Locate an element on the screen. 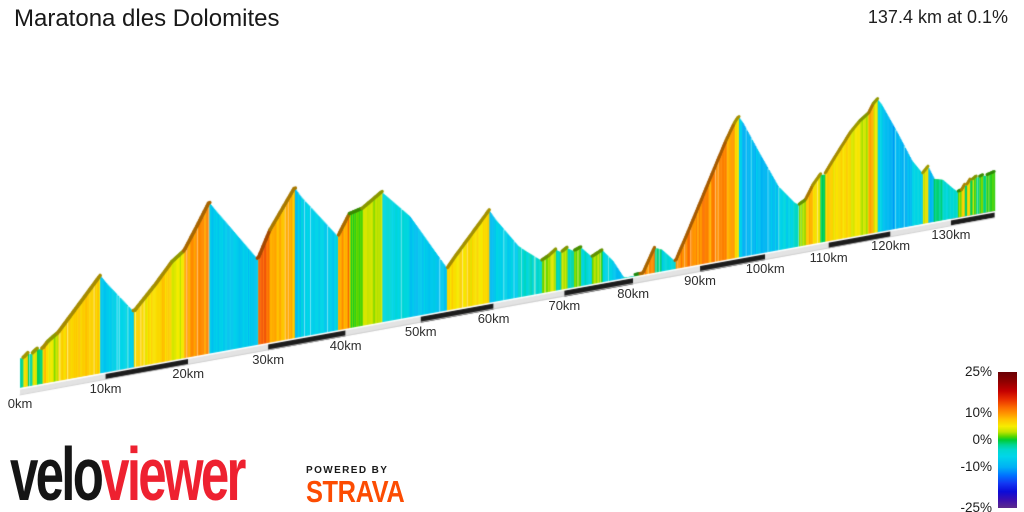  legend-label-10pct: 10% is located at coordinates (978, 412).